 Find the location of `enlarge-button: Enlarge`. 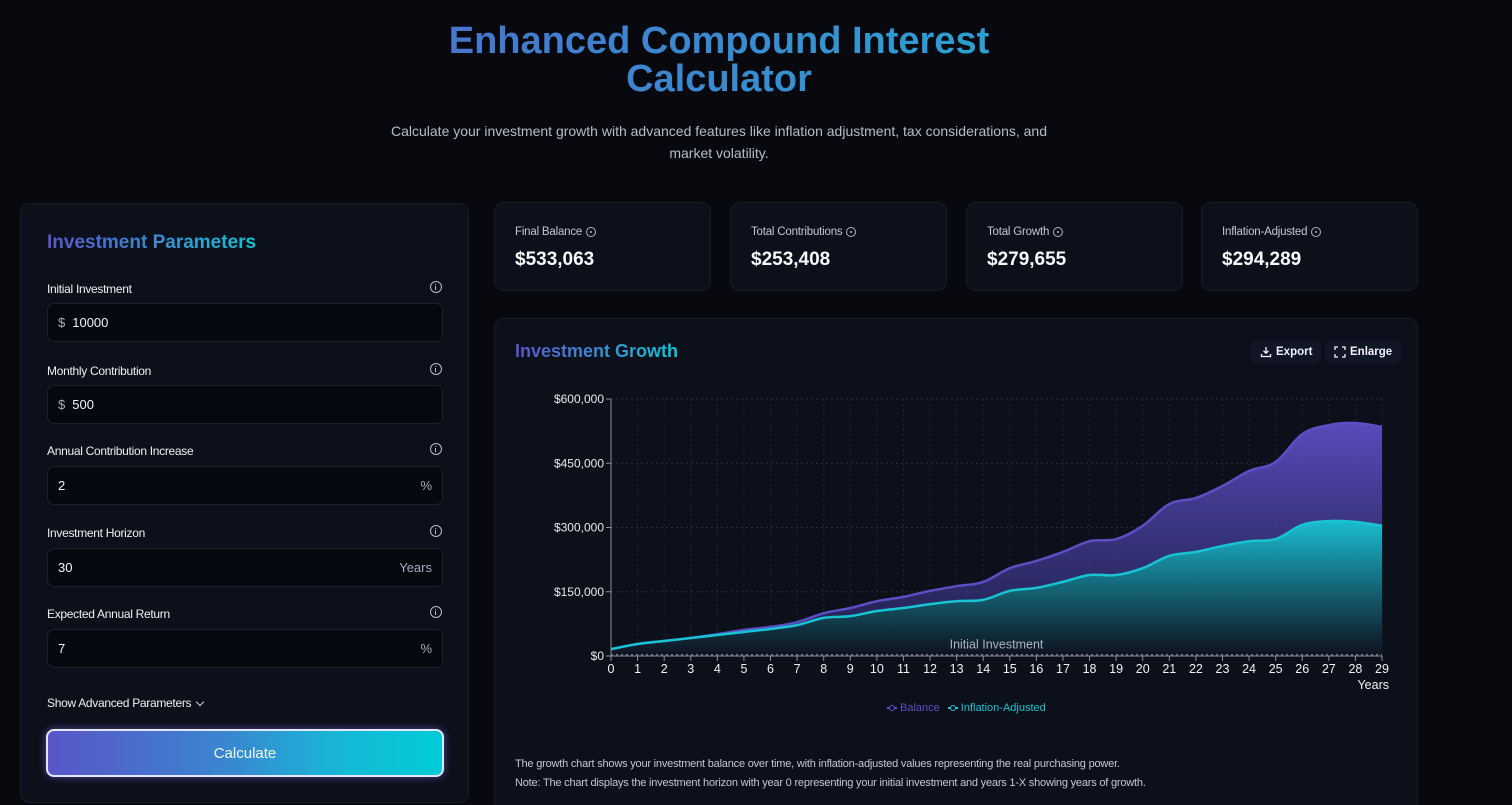

enlarge-button: Enlarge is located at coordinates (1363, 352).